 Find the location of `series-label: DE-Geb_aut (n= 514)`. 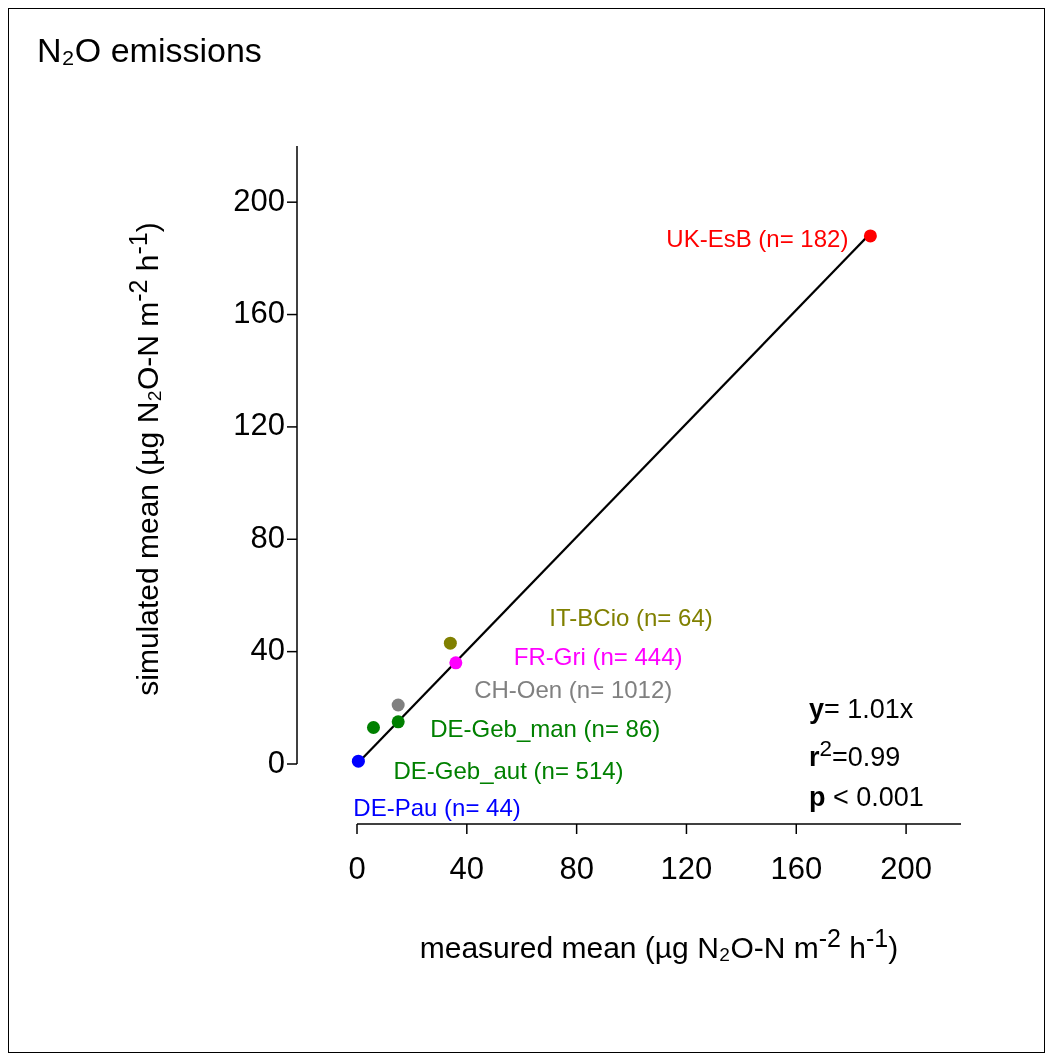

series-label: DE-Geb_aut (n= 514) is located at coordinates (508, 771).